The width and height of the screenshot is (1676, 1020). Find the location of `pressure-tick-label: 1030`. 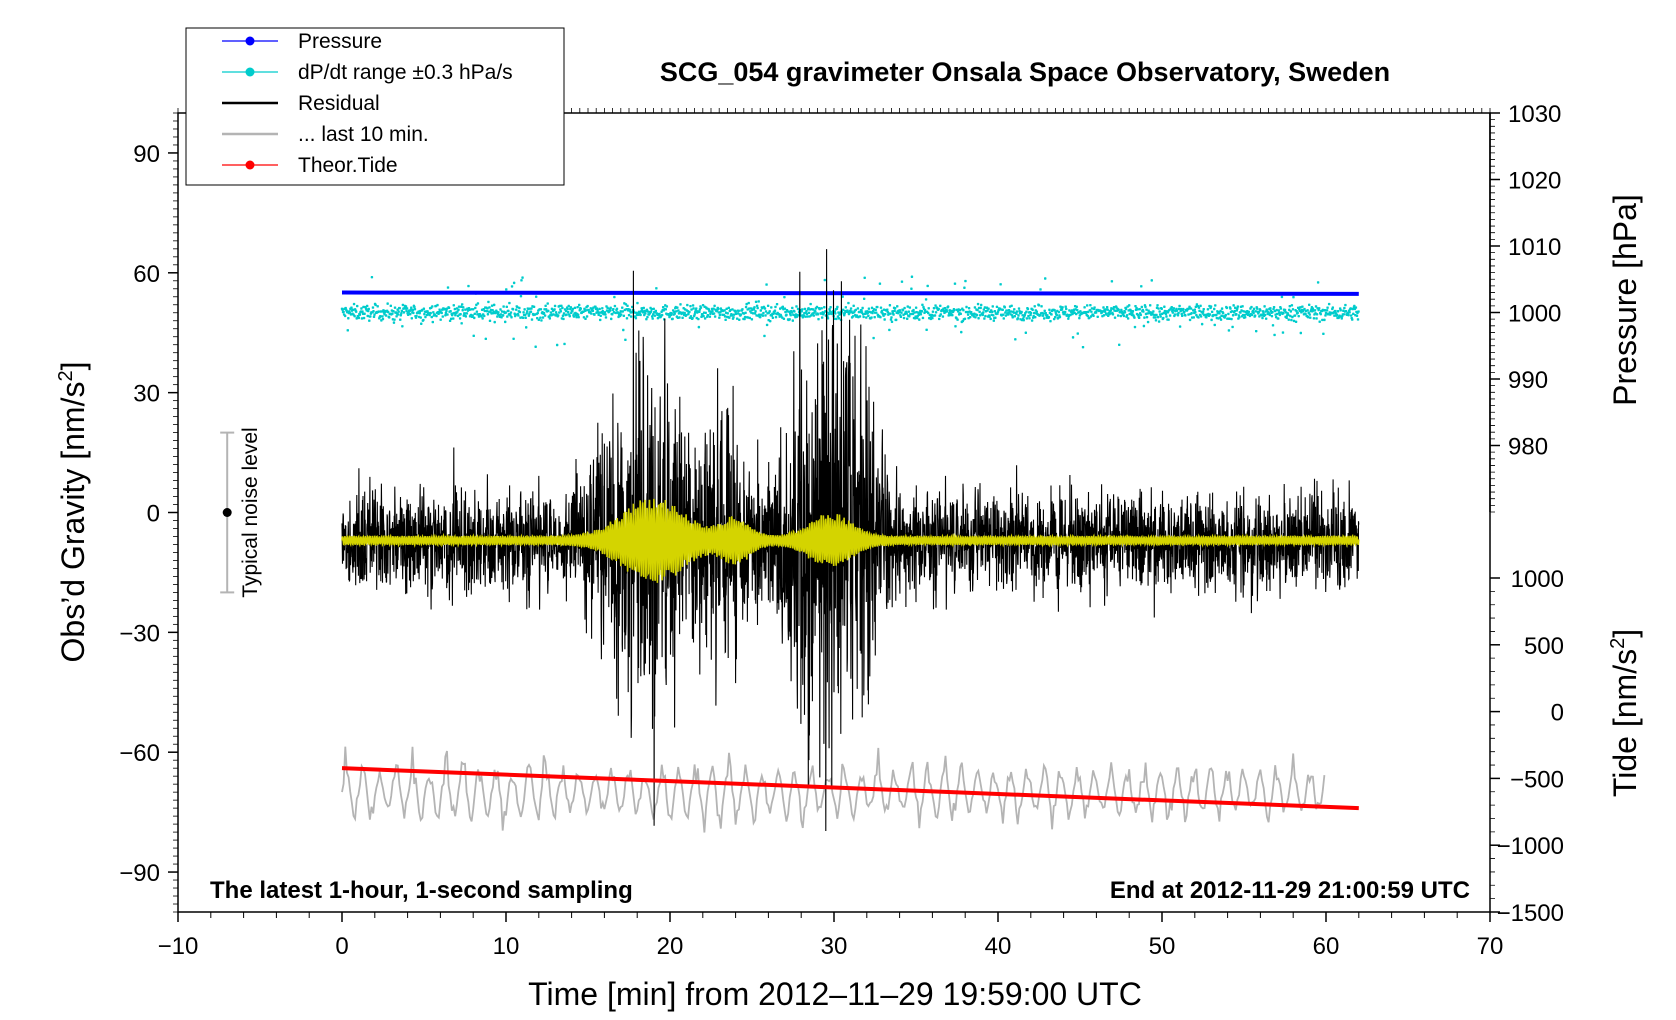

pressure-tick-label: 1030 is located at coordinates (1534, 114).